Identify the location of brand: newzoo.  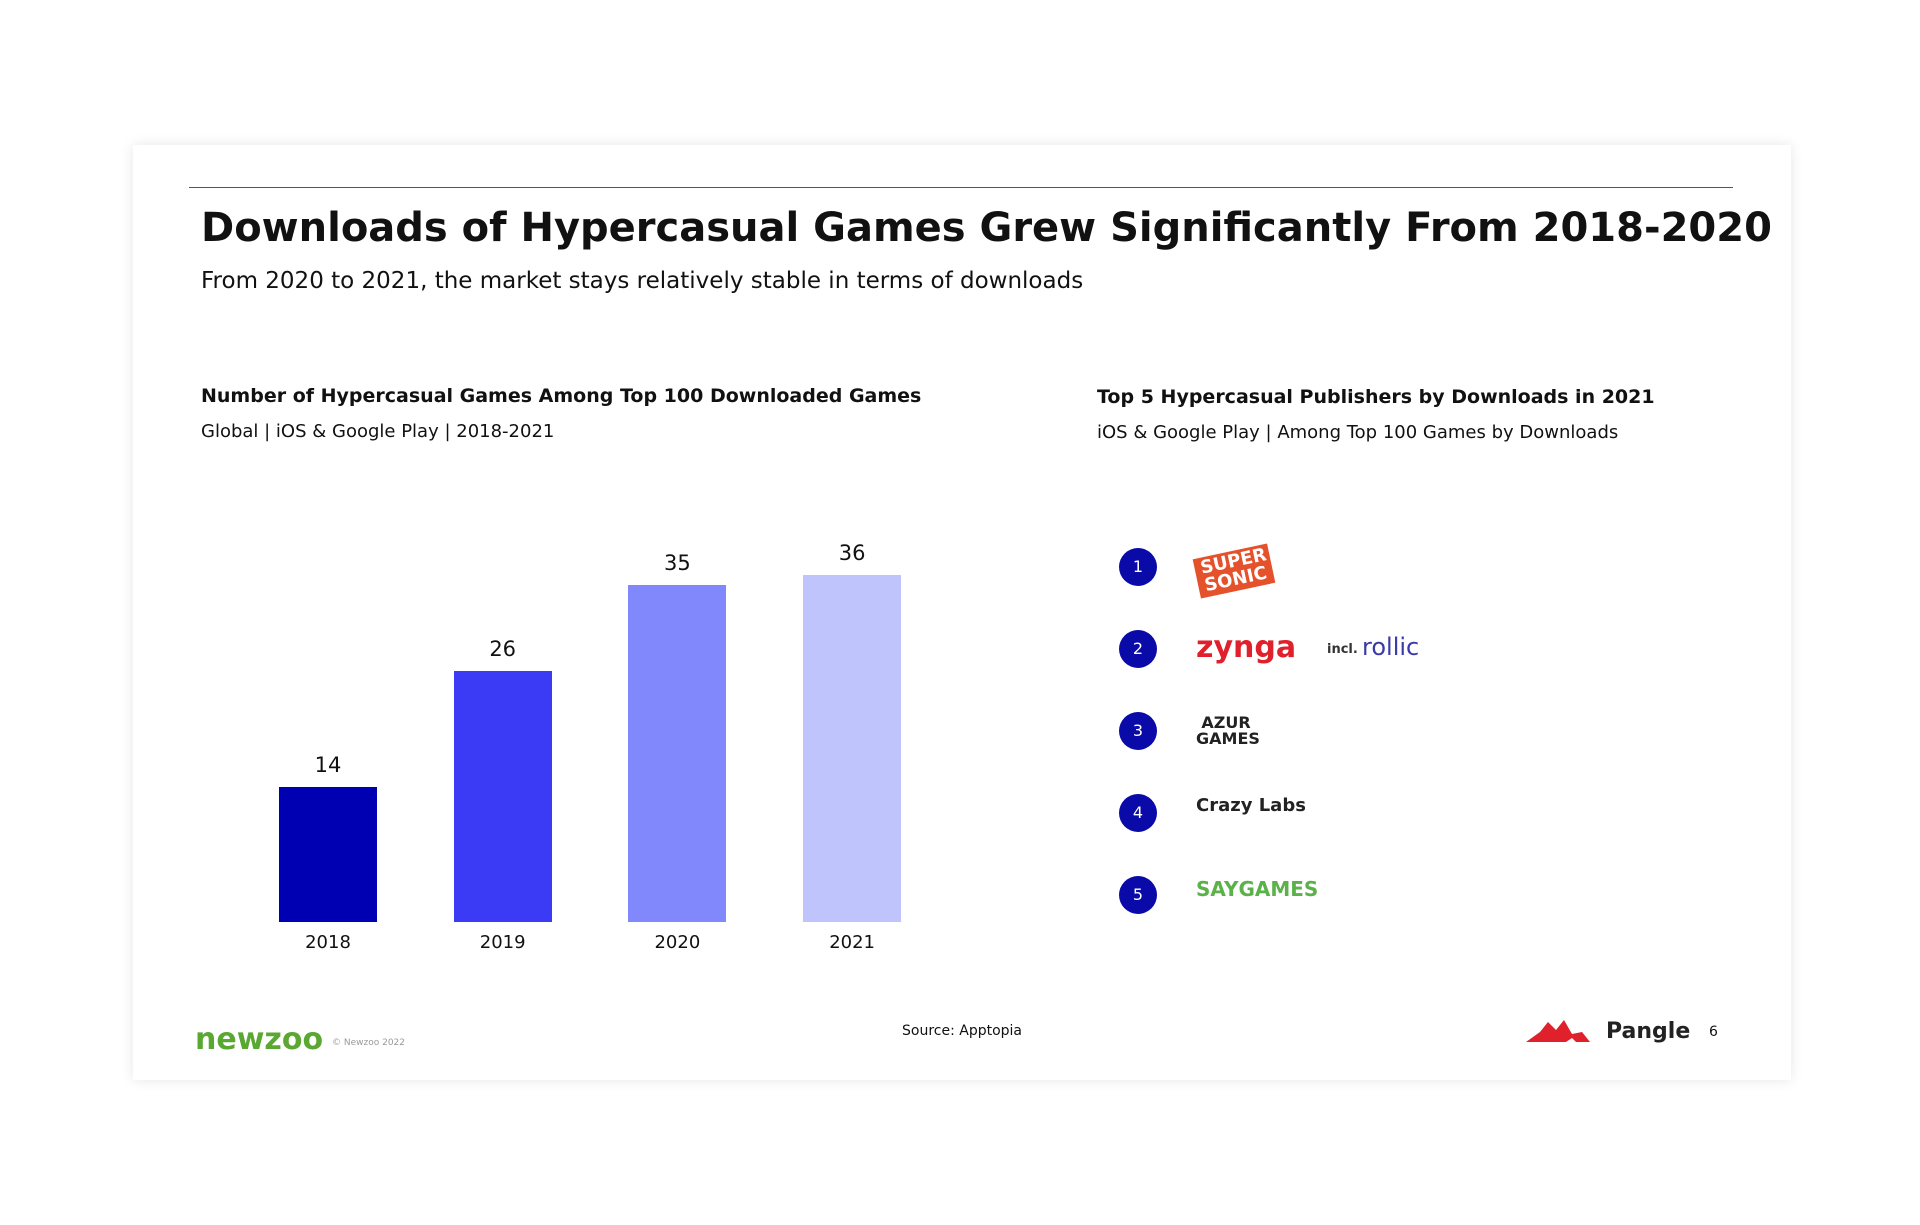
(259, 1039).